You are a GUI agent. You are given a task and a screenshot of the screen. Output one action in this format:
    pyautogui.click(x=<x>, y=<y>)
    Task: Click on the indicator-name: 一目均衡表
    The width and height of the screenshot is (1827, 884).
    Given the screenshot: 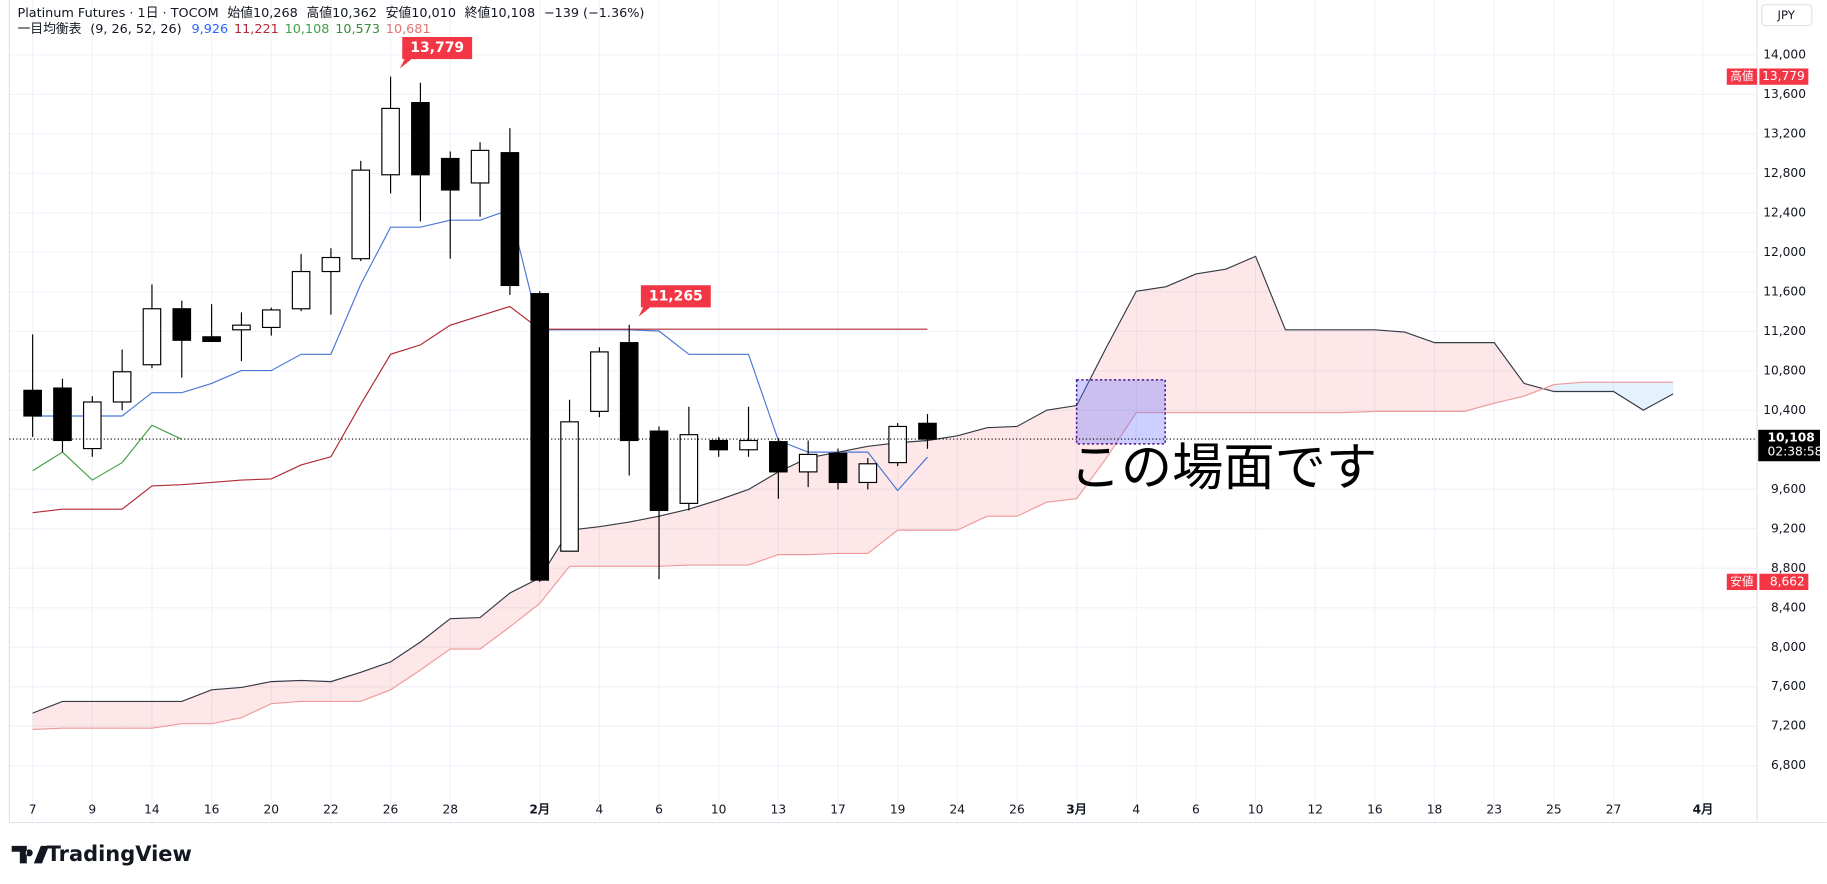 What is the action you would take?
    pyautogui.click(x=49, y=29)
    